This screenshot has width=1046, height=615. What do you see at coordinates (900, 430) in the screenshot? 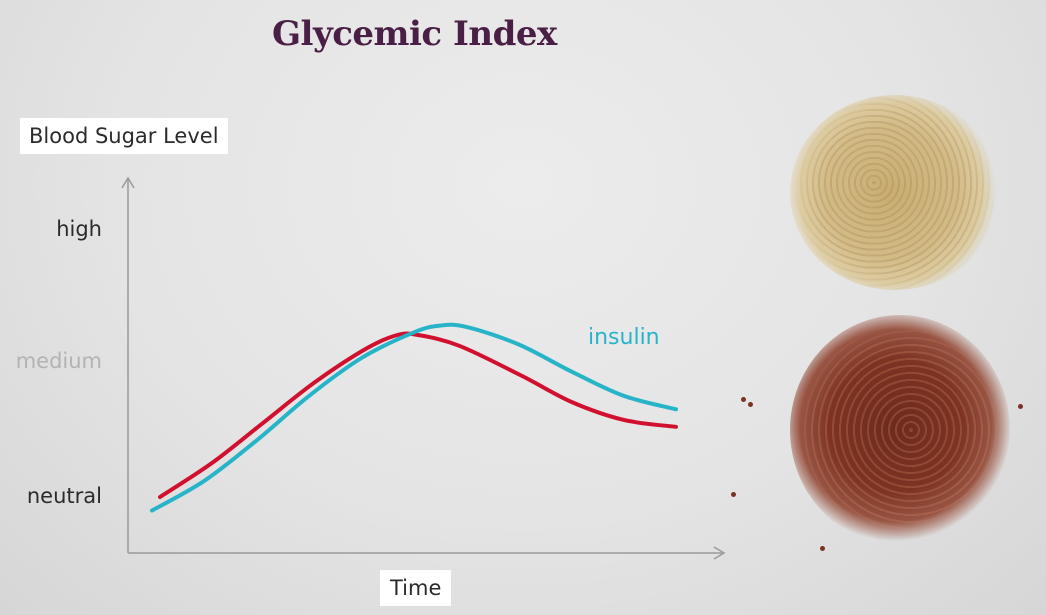
I see `red-quinoa-icon` at bounding box center [900, 430].